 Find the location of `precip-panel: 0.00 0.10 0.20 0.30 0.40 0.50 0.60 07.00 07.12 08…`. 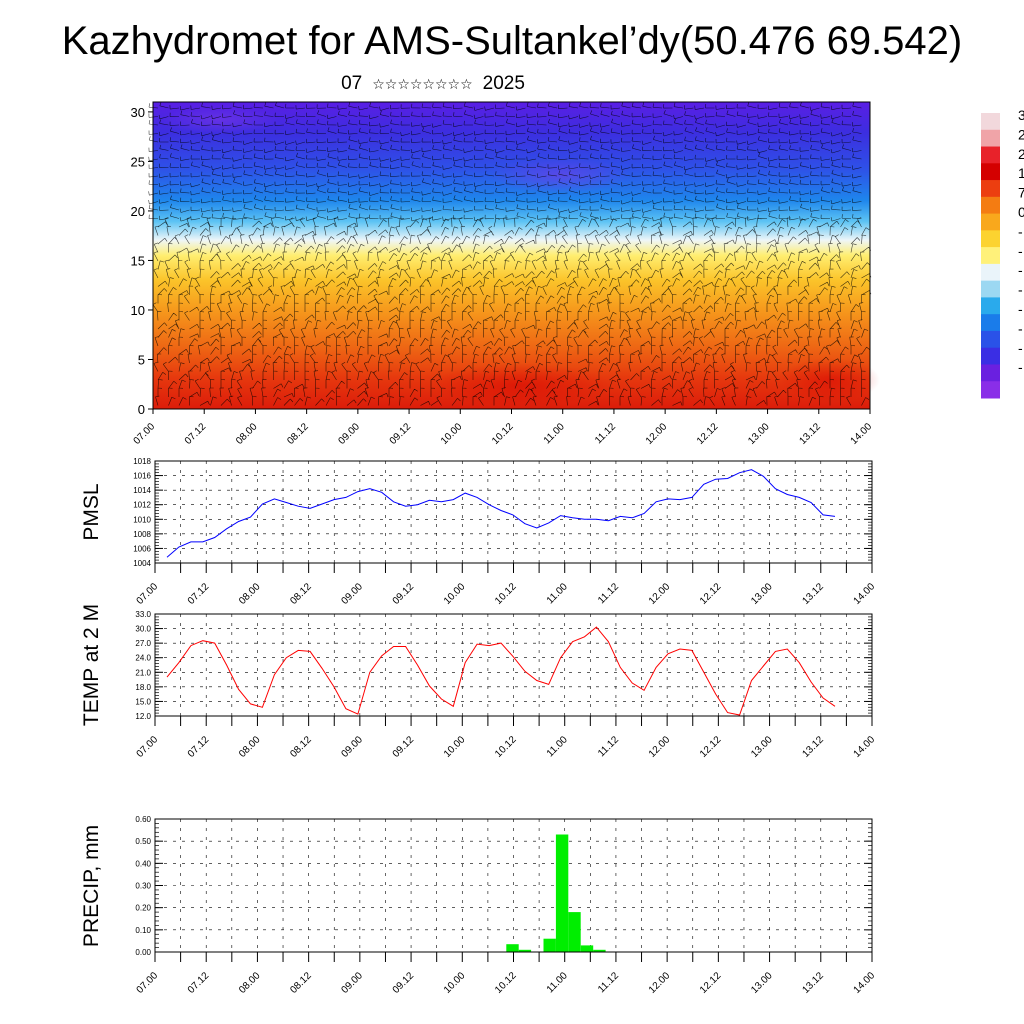

precip-panel: 0.00 0.10 0.20 0.30 0.40 0.50 0.60 07.00 07.12 08… is located at coordinates (478, 905).